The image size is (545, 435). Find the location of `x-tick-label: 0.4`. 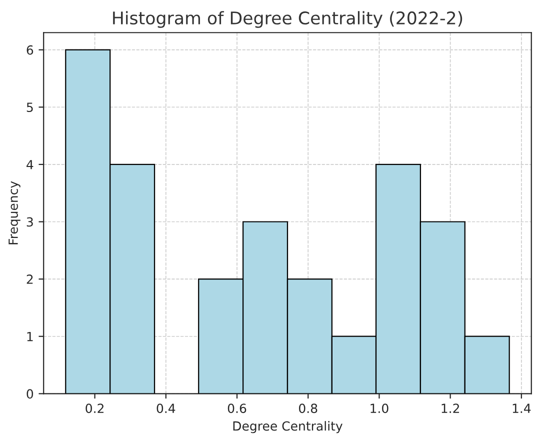

x-tick-label: 0.4 is located at coordinates (166, 409).